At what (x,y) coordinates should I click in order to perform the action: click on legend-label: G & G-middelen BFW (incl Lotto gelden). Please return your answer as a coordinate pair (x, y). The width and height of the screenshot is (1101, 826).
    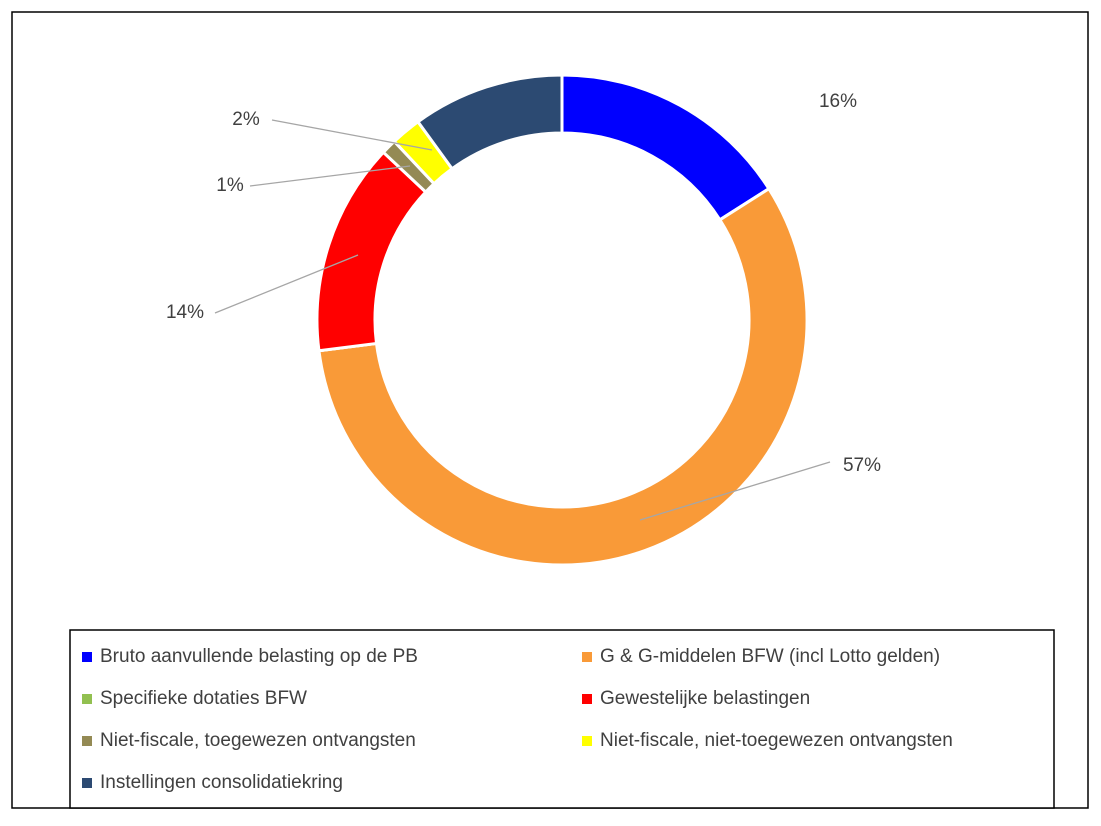
    Looking at the image, I should click on (770, 656).